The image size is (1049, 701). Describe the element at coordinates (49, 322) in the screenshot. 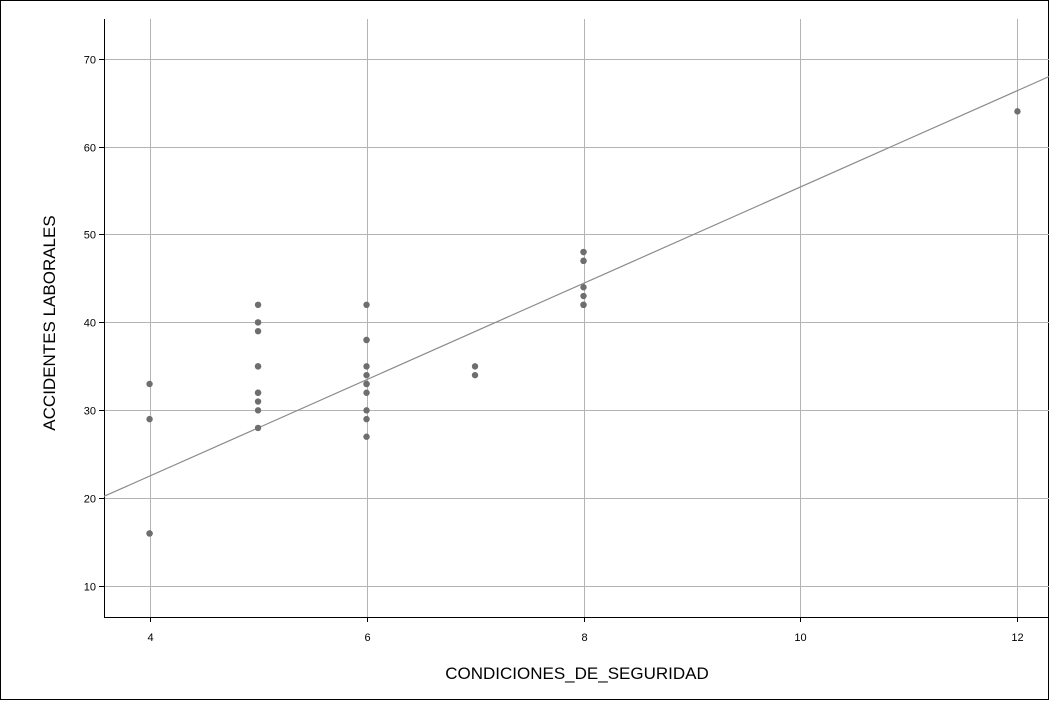

I see `y-axis-title: ACCIDENTES LABORALES` at that location.